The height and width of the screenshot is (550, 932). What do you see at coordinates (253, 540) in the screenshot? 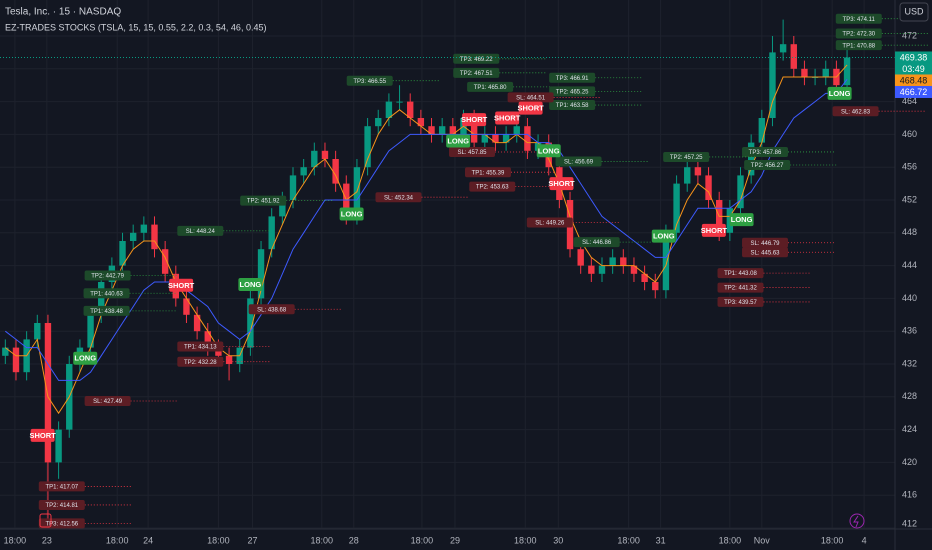
I see `x-tick-label: 27` at bounding box center [253, 540].